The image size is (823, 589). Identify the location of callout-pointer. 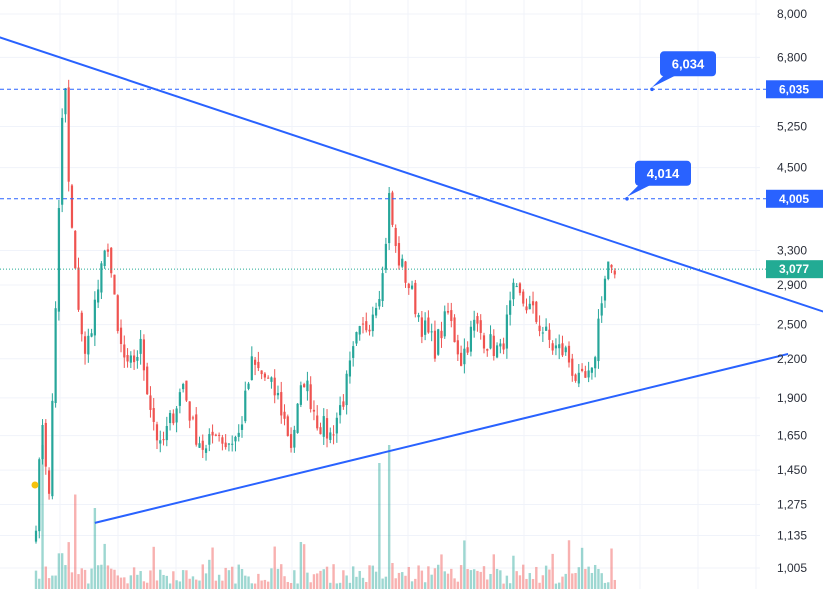
(639, 190).